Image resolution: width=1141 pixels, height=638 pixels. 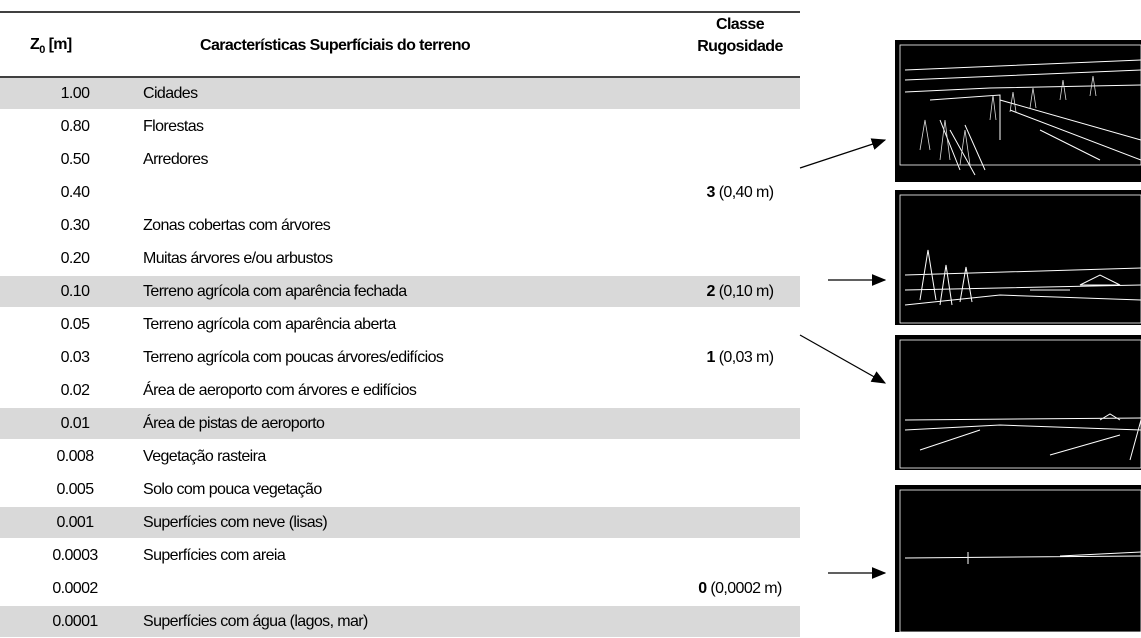 What do you see at coordinates (42, 50) in the screenshot?
I see `z0-subscript: 0` at bounding box center [42, 50].